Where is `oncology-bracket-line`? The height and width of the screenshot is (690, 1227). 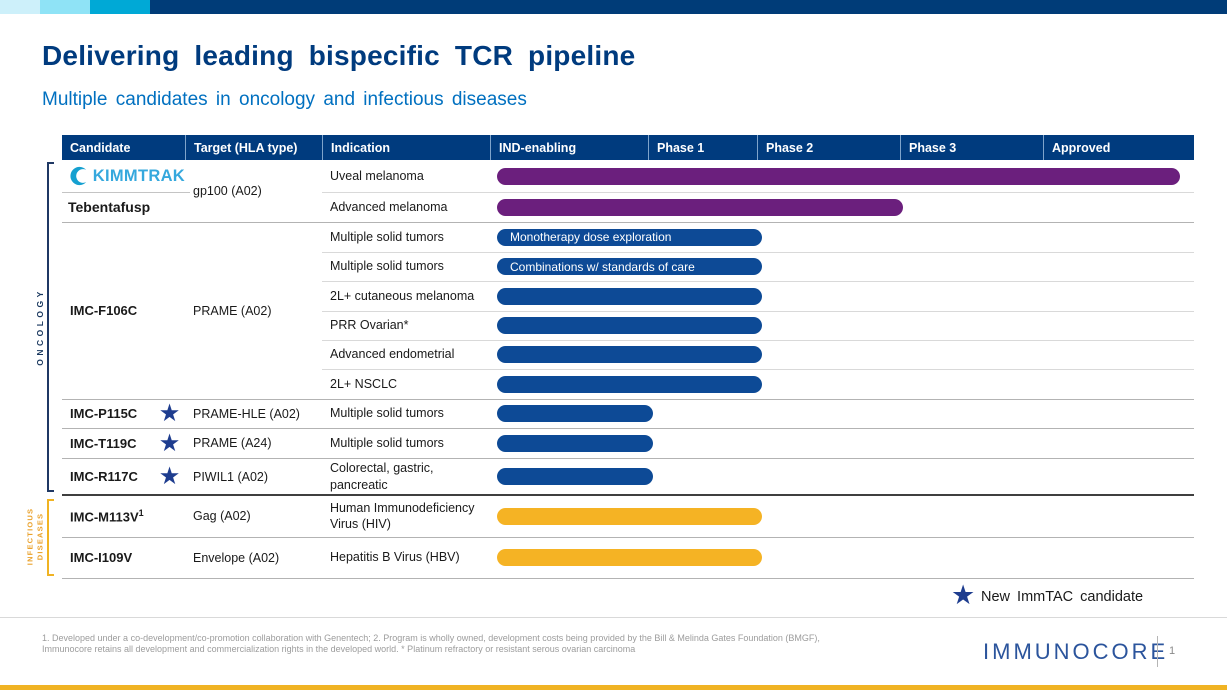
oncology-bracket-line is located at coordinates (48, 327).